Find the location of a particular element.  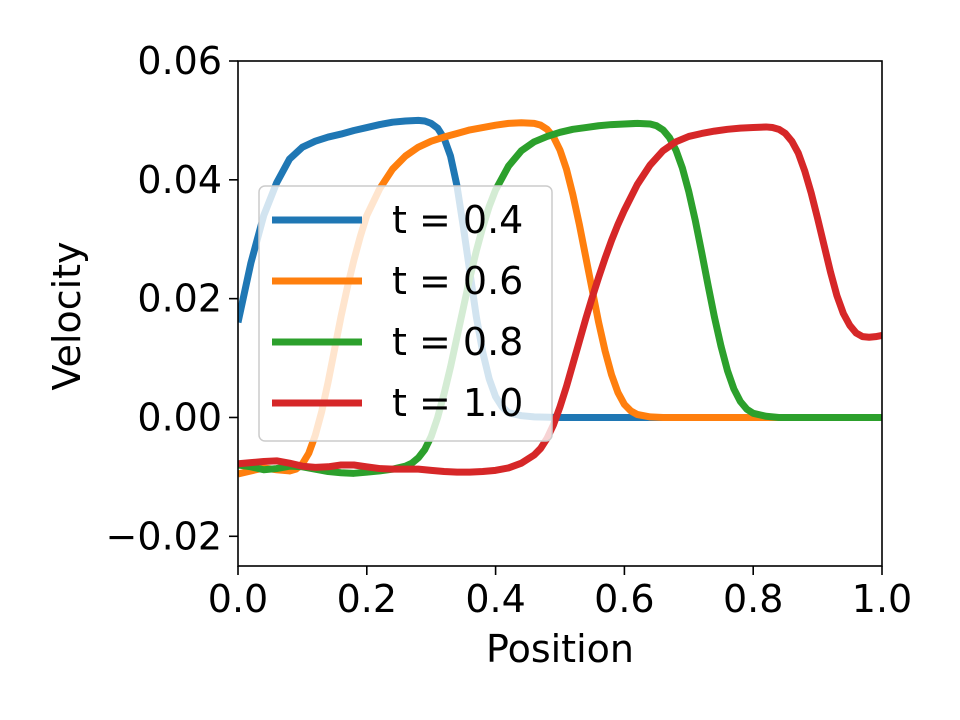

x-tick-label: 0.8 is located at coordinates (753, 599).